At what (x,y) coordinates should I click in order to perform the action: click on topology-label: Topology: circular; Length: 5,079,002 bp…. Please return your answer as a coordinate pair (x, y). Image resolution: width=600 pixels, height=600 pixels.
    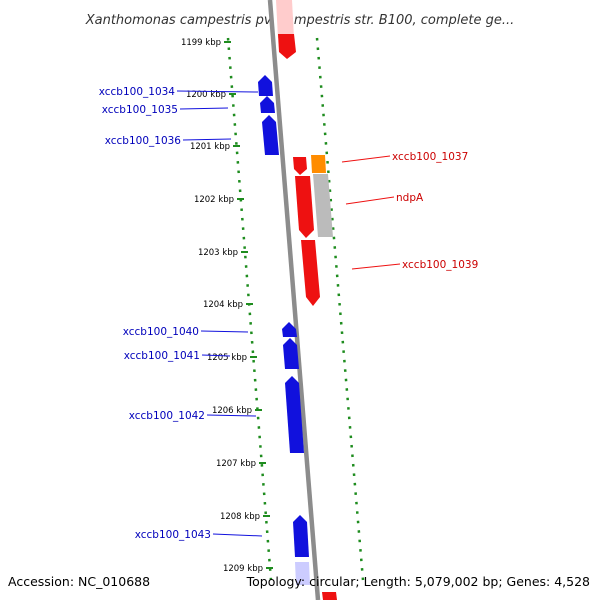
    Looking at the image, I should click on (418, 581).